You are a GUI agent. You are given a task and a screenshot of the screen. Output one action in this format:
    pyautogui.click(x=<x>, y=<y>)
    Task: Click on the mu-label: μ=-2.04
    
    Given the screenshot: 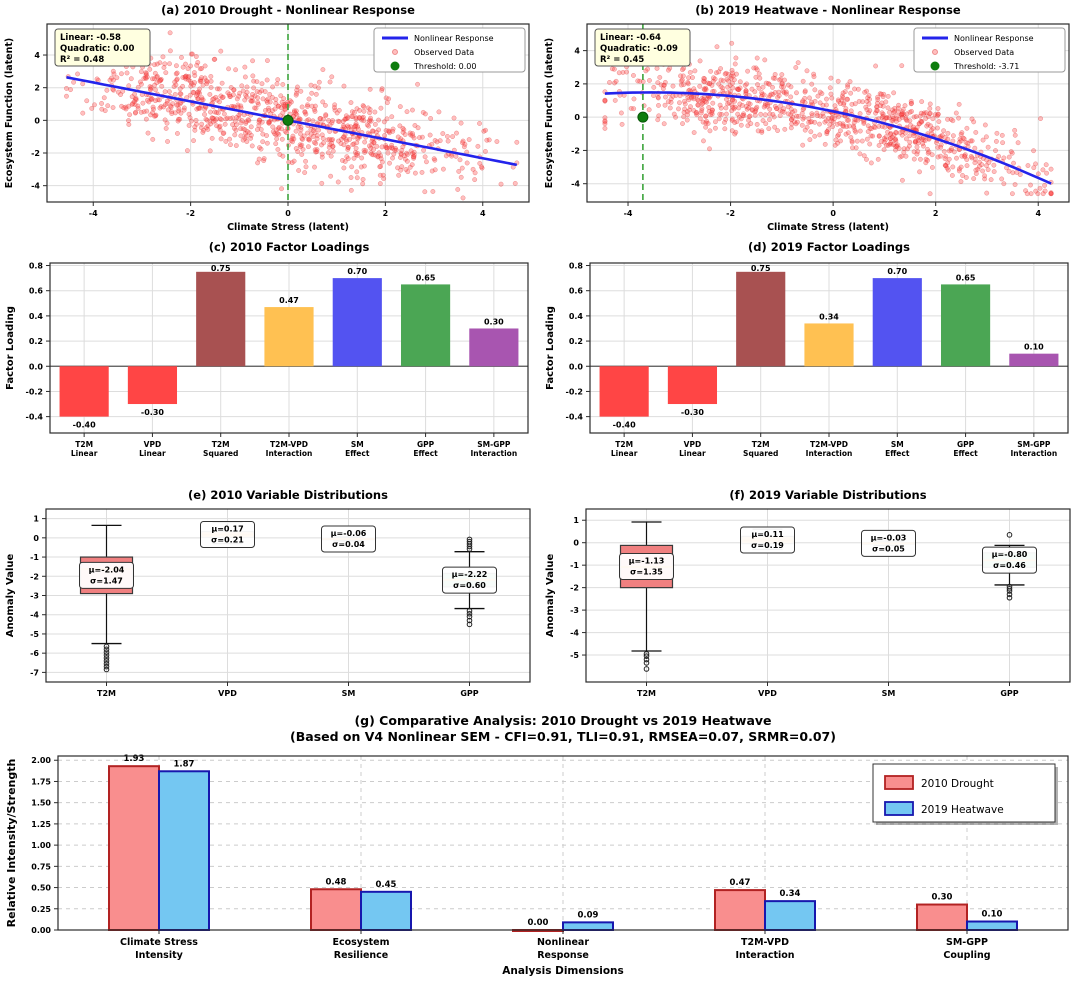 What is the action you would take?
    pyautogui.click(x=107, y=569)
    